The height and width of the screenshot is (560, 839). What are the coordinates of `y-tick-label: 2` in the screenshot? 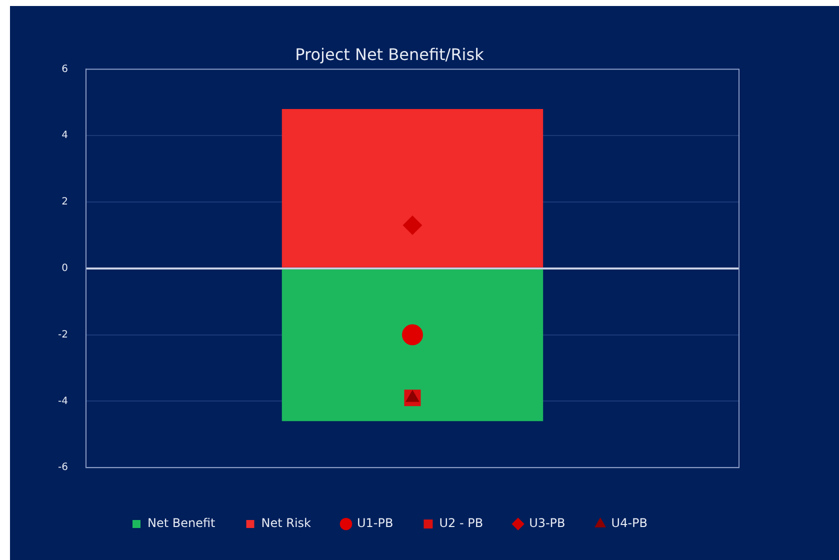 It's located at (65, 202).